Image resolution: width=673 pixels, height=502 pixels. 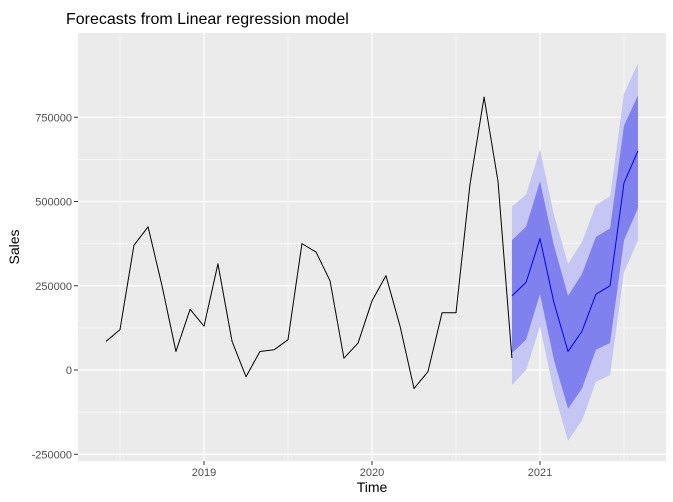 What do you see at coordinates (52, 455) in the screenshot?
I see `y-tick-label: -250000` at bounding box center [52, 455].